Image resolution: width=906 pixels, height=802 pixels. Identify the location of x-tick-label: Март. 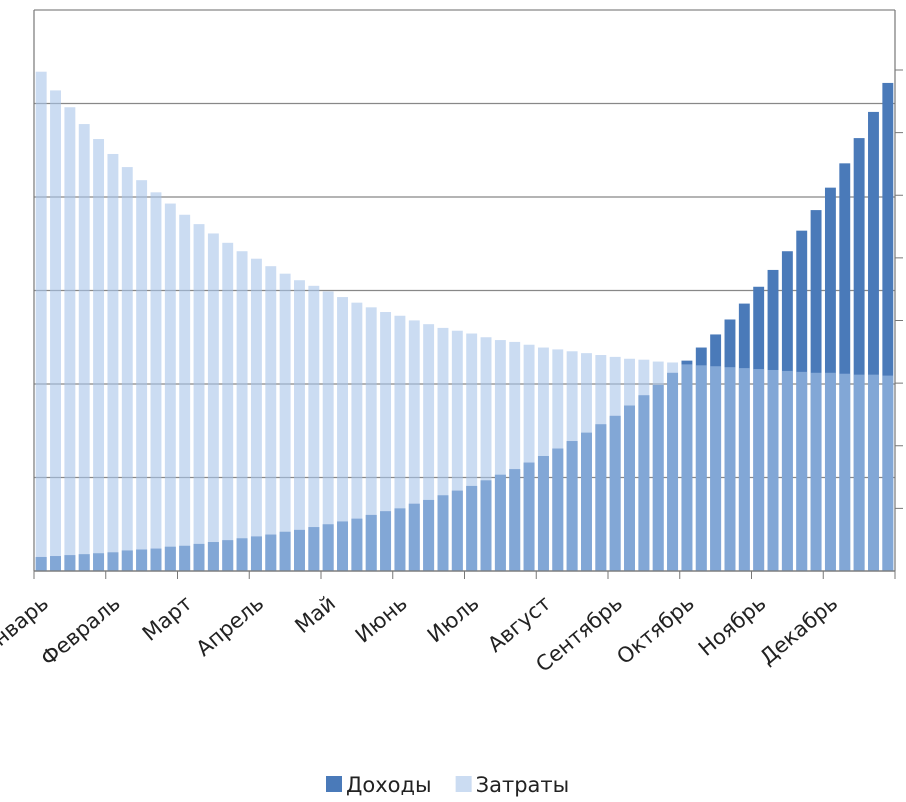
(167, 618).